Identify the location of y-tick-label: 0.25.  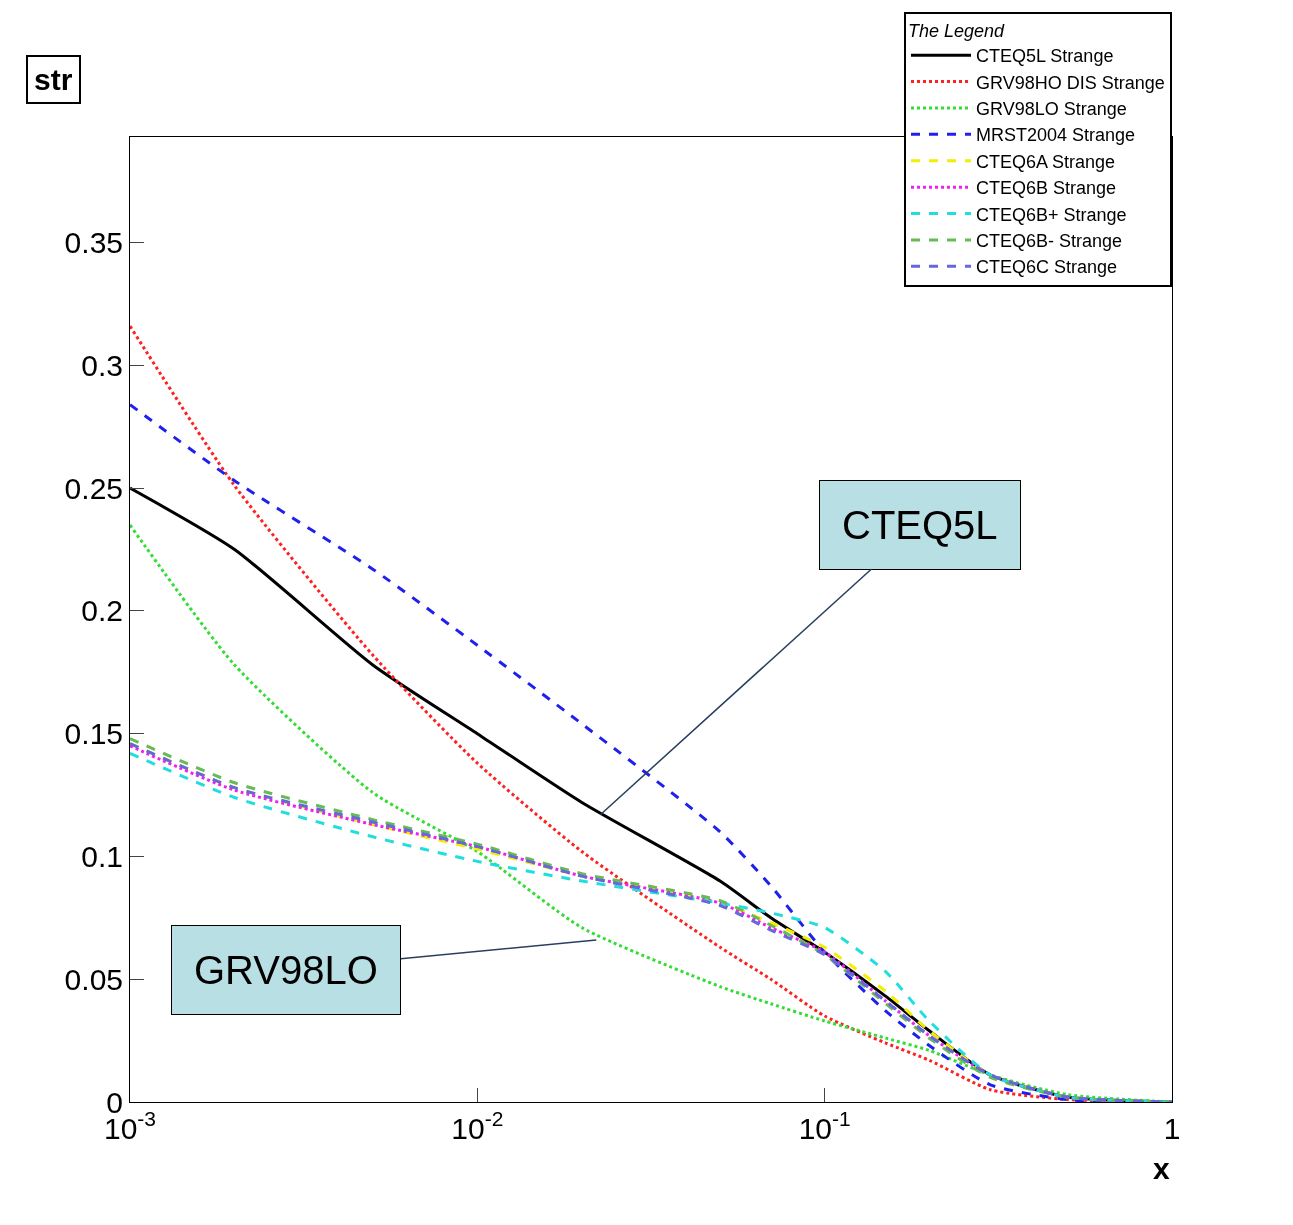
(93, 488).